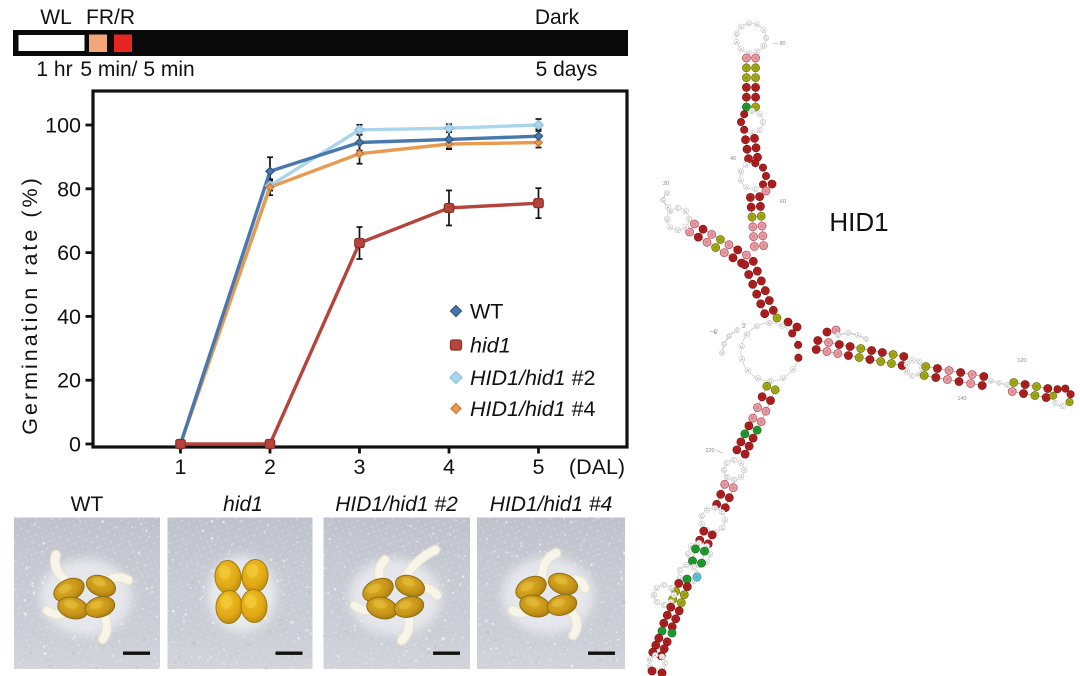  What do you see at coordinates (75, 445) in the screenshot?
I see `svg-text: 0` at bounding box center [75, 445].